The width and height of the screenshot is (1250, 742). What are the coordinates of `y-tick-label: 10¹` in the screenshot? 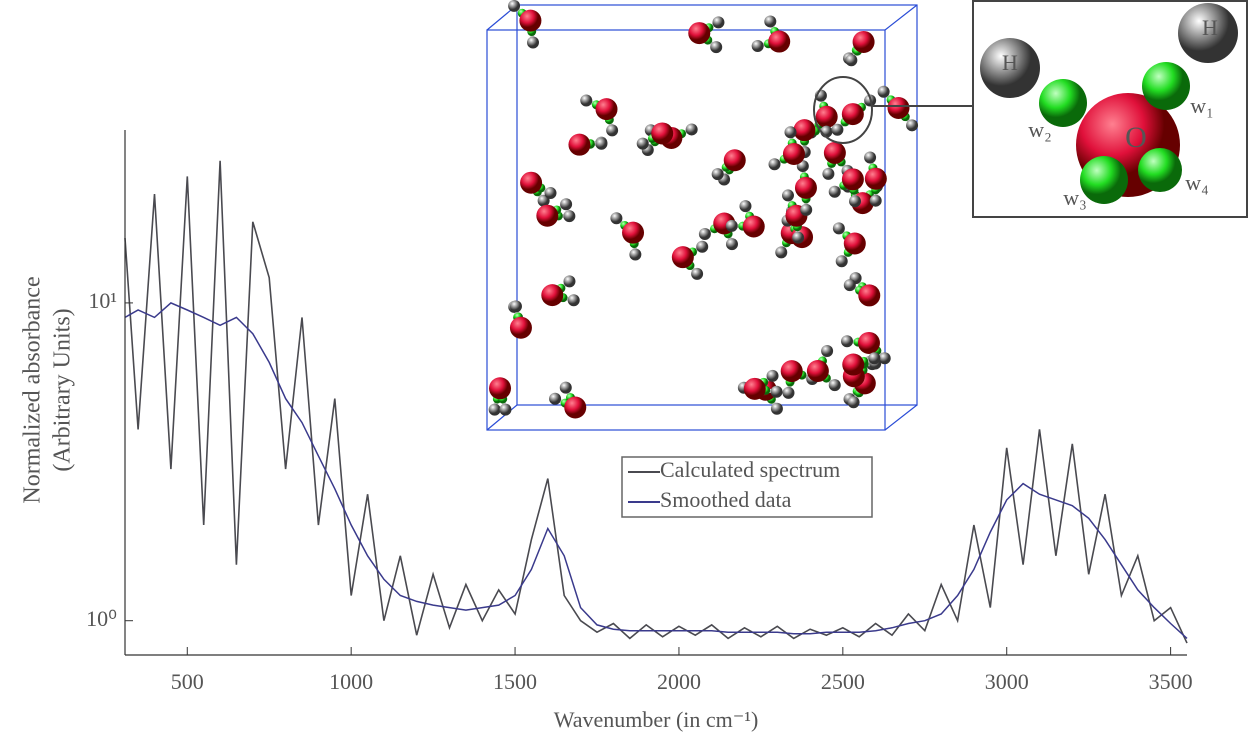 It's located at (102, 300).